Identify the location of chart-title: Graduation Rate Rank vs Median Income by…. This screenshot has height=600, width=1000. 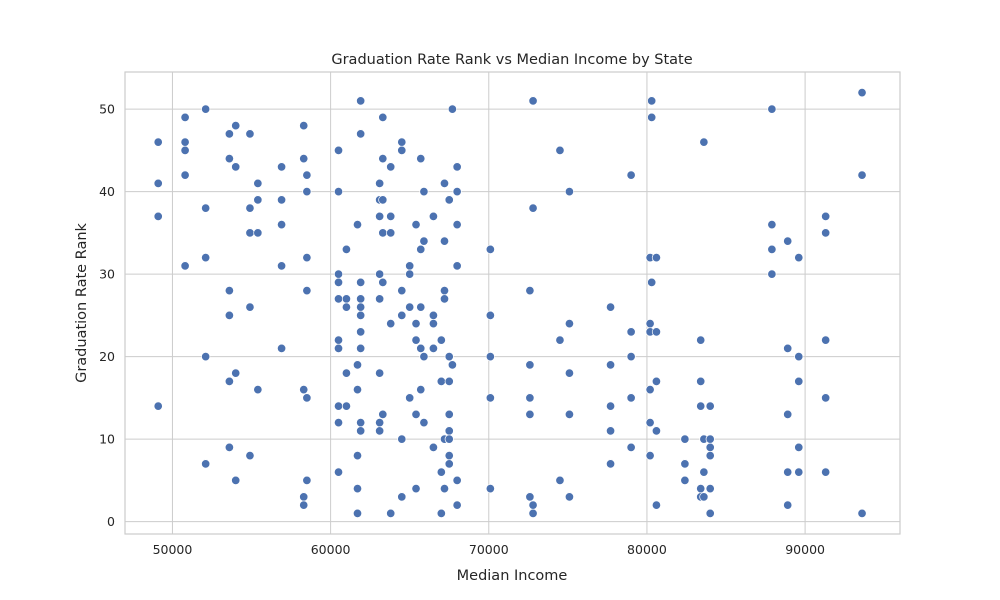
(511, 60).